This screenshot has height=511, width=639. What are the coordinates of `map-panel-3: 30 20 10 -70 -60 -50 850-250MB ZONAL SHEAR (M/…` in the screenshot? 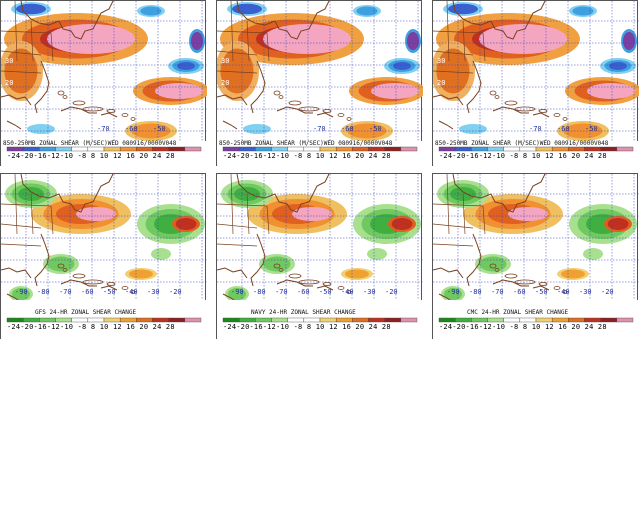 It's located at (535, 83).